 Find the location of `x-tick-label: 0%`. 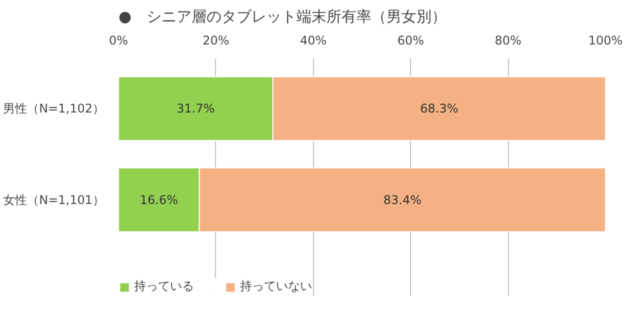

x-tick-label: 0% is located at coordinates (118, 41).